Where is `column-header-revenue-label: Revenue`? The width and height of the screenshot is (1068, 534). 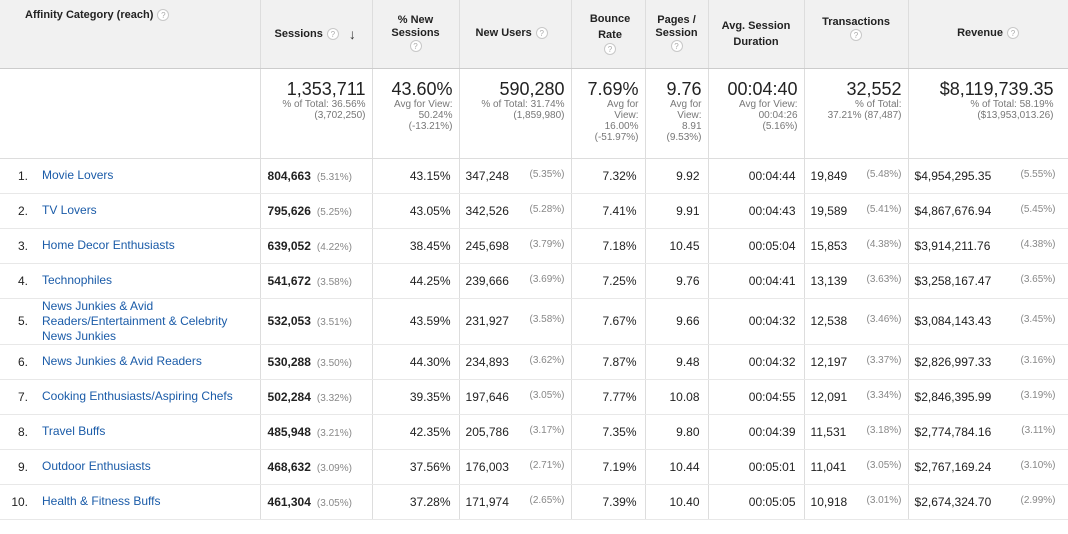
column-header-revenue-label: Revenue is located at coordinates (980, 33).